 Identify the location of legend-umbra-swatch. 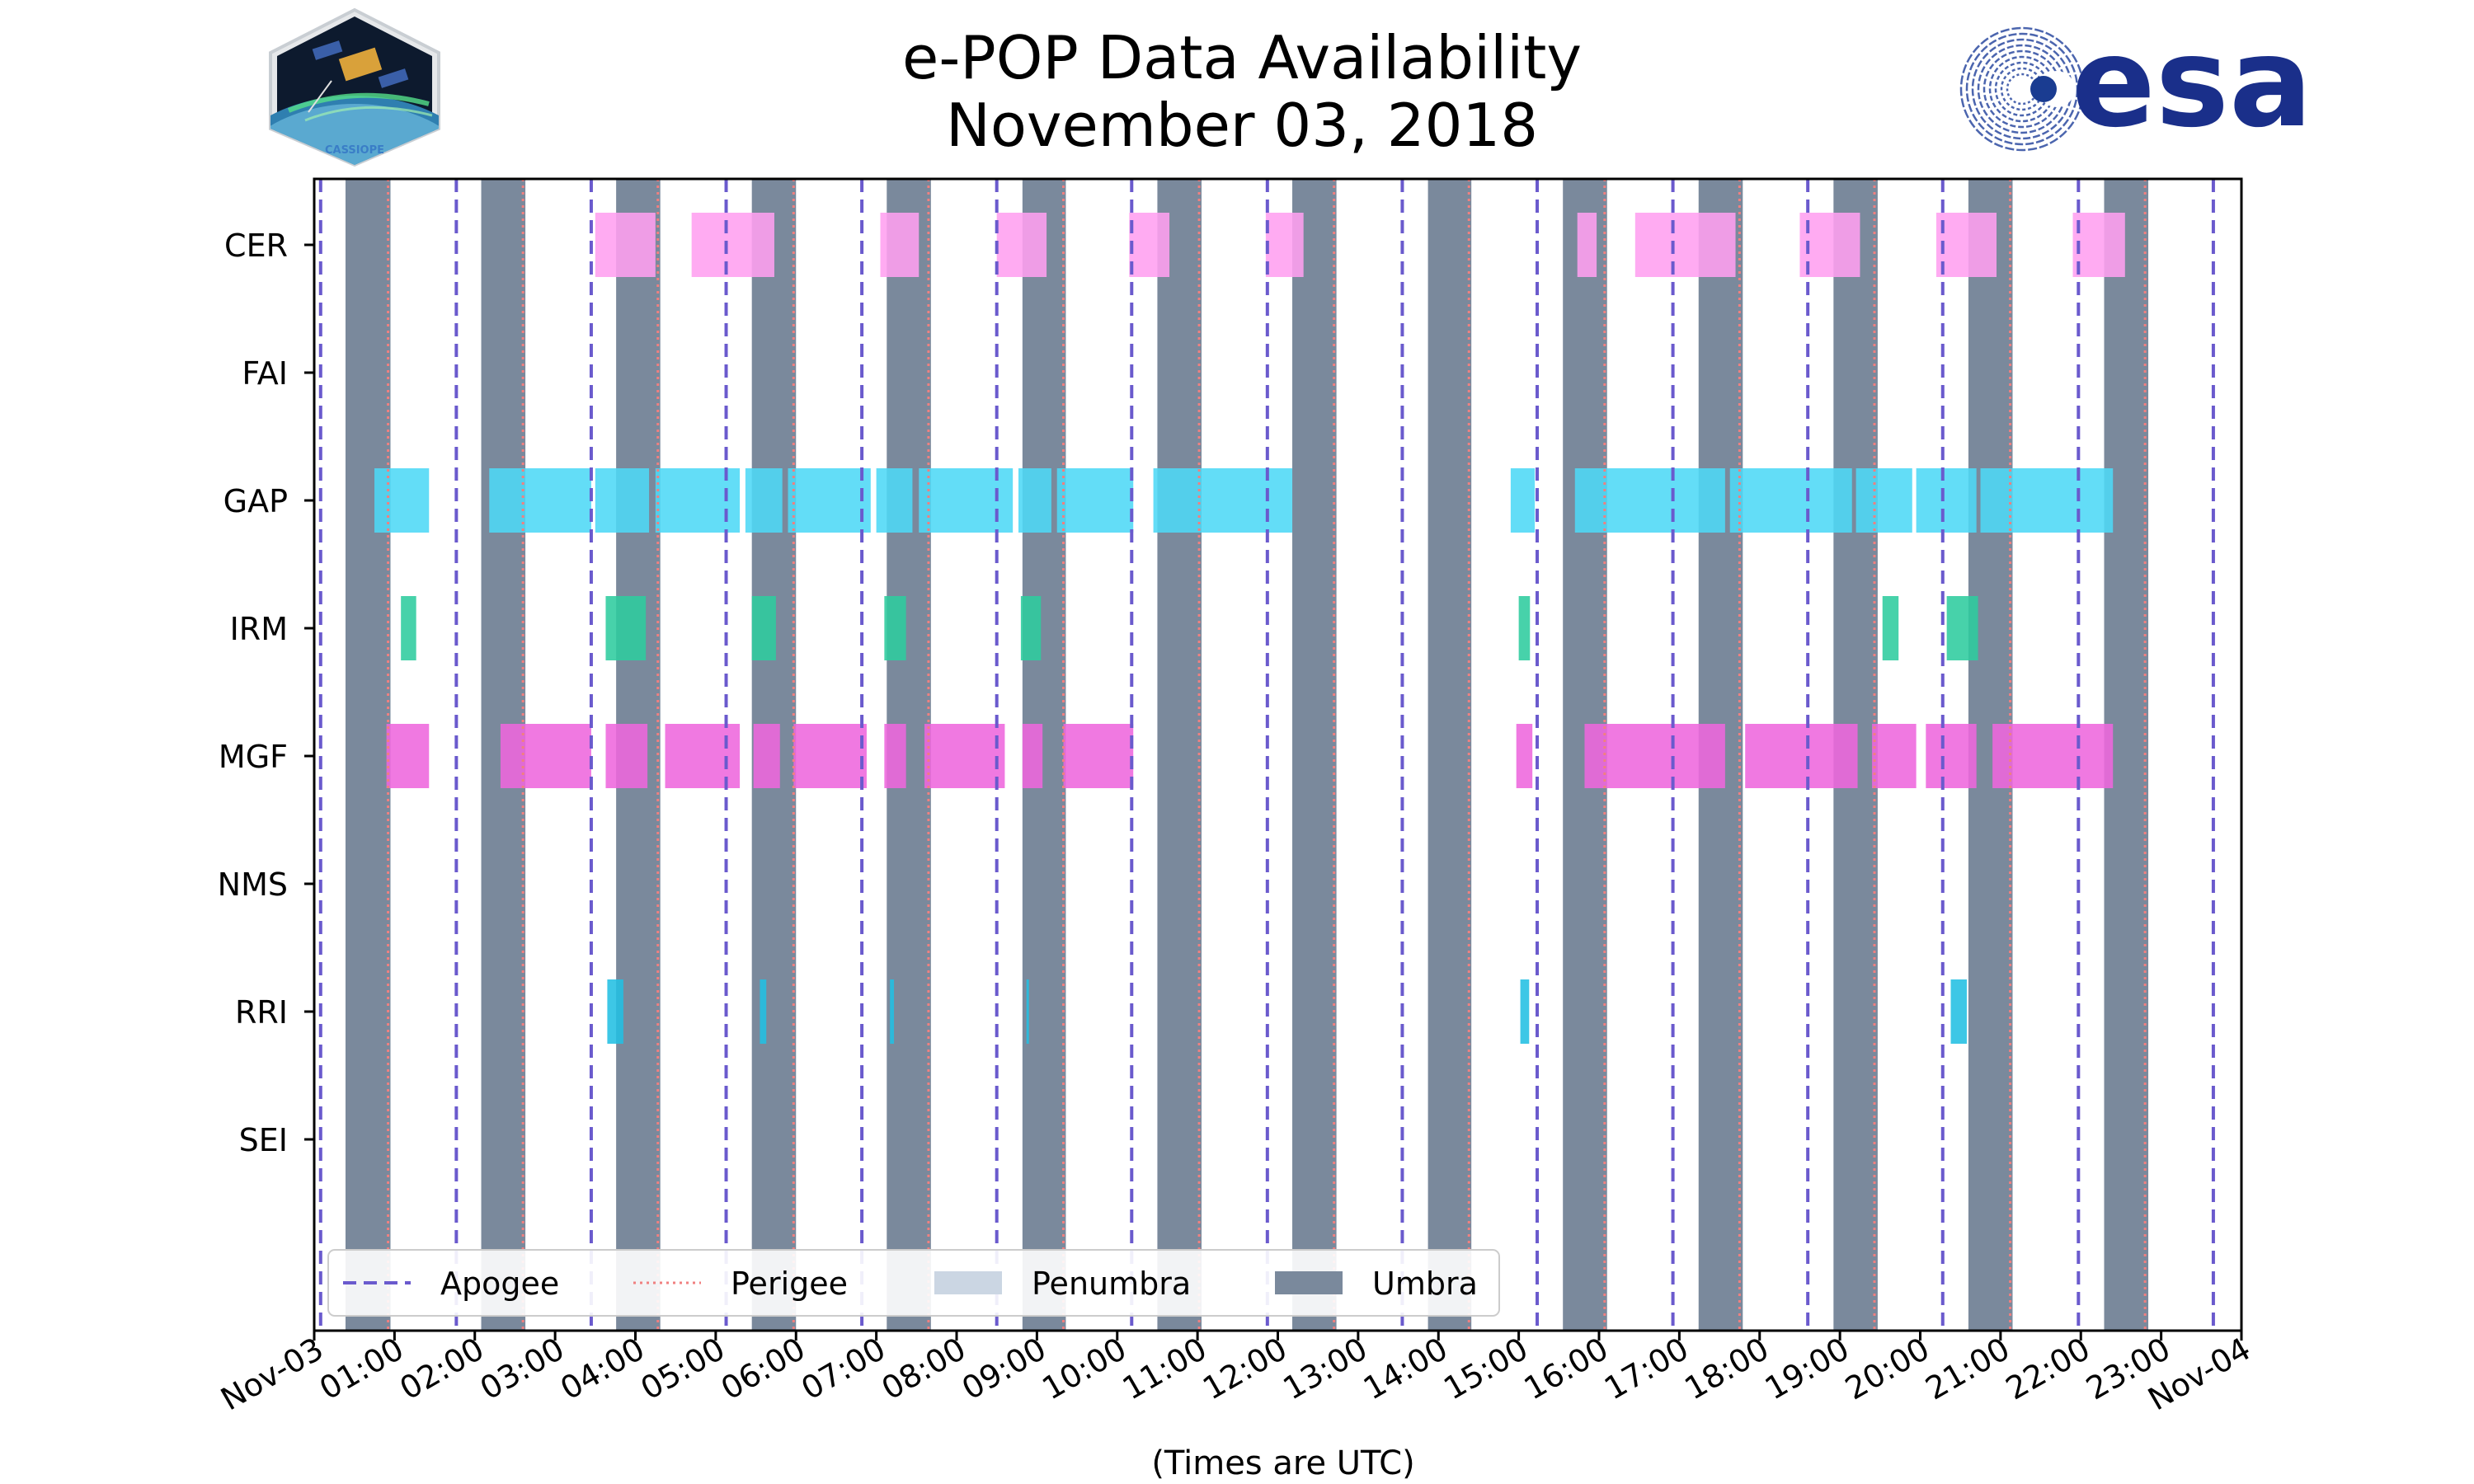
(1309, 1282).